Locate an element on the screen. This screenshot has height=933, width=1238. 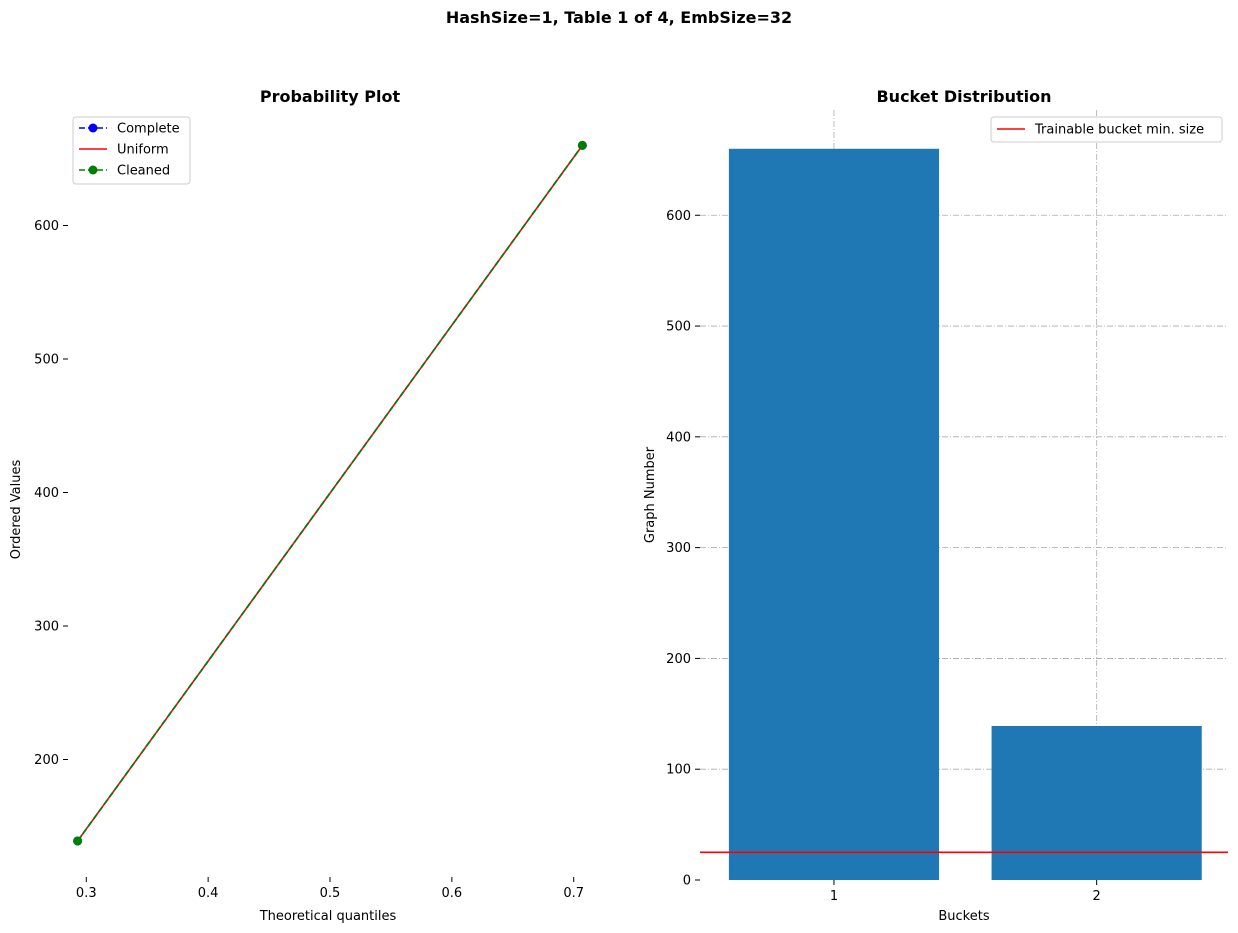
probability-plot-title: Probability Plot is located at coordinates (330, 96).